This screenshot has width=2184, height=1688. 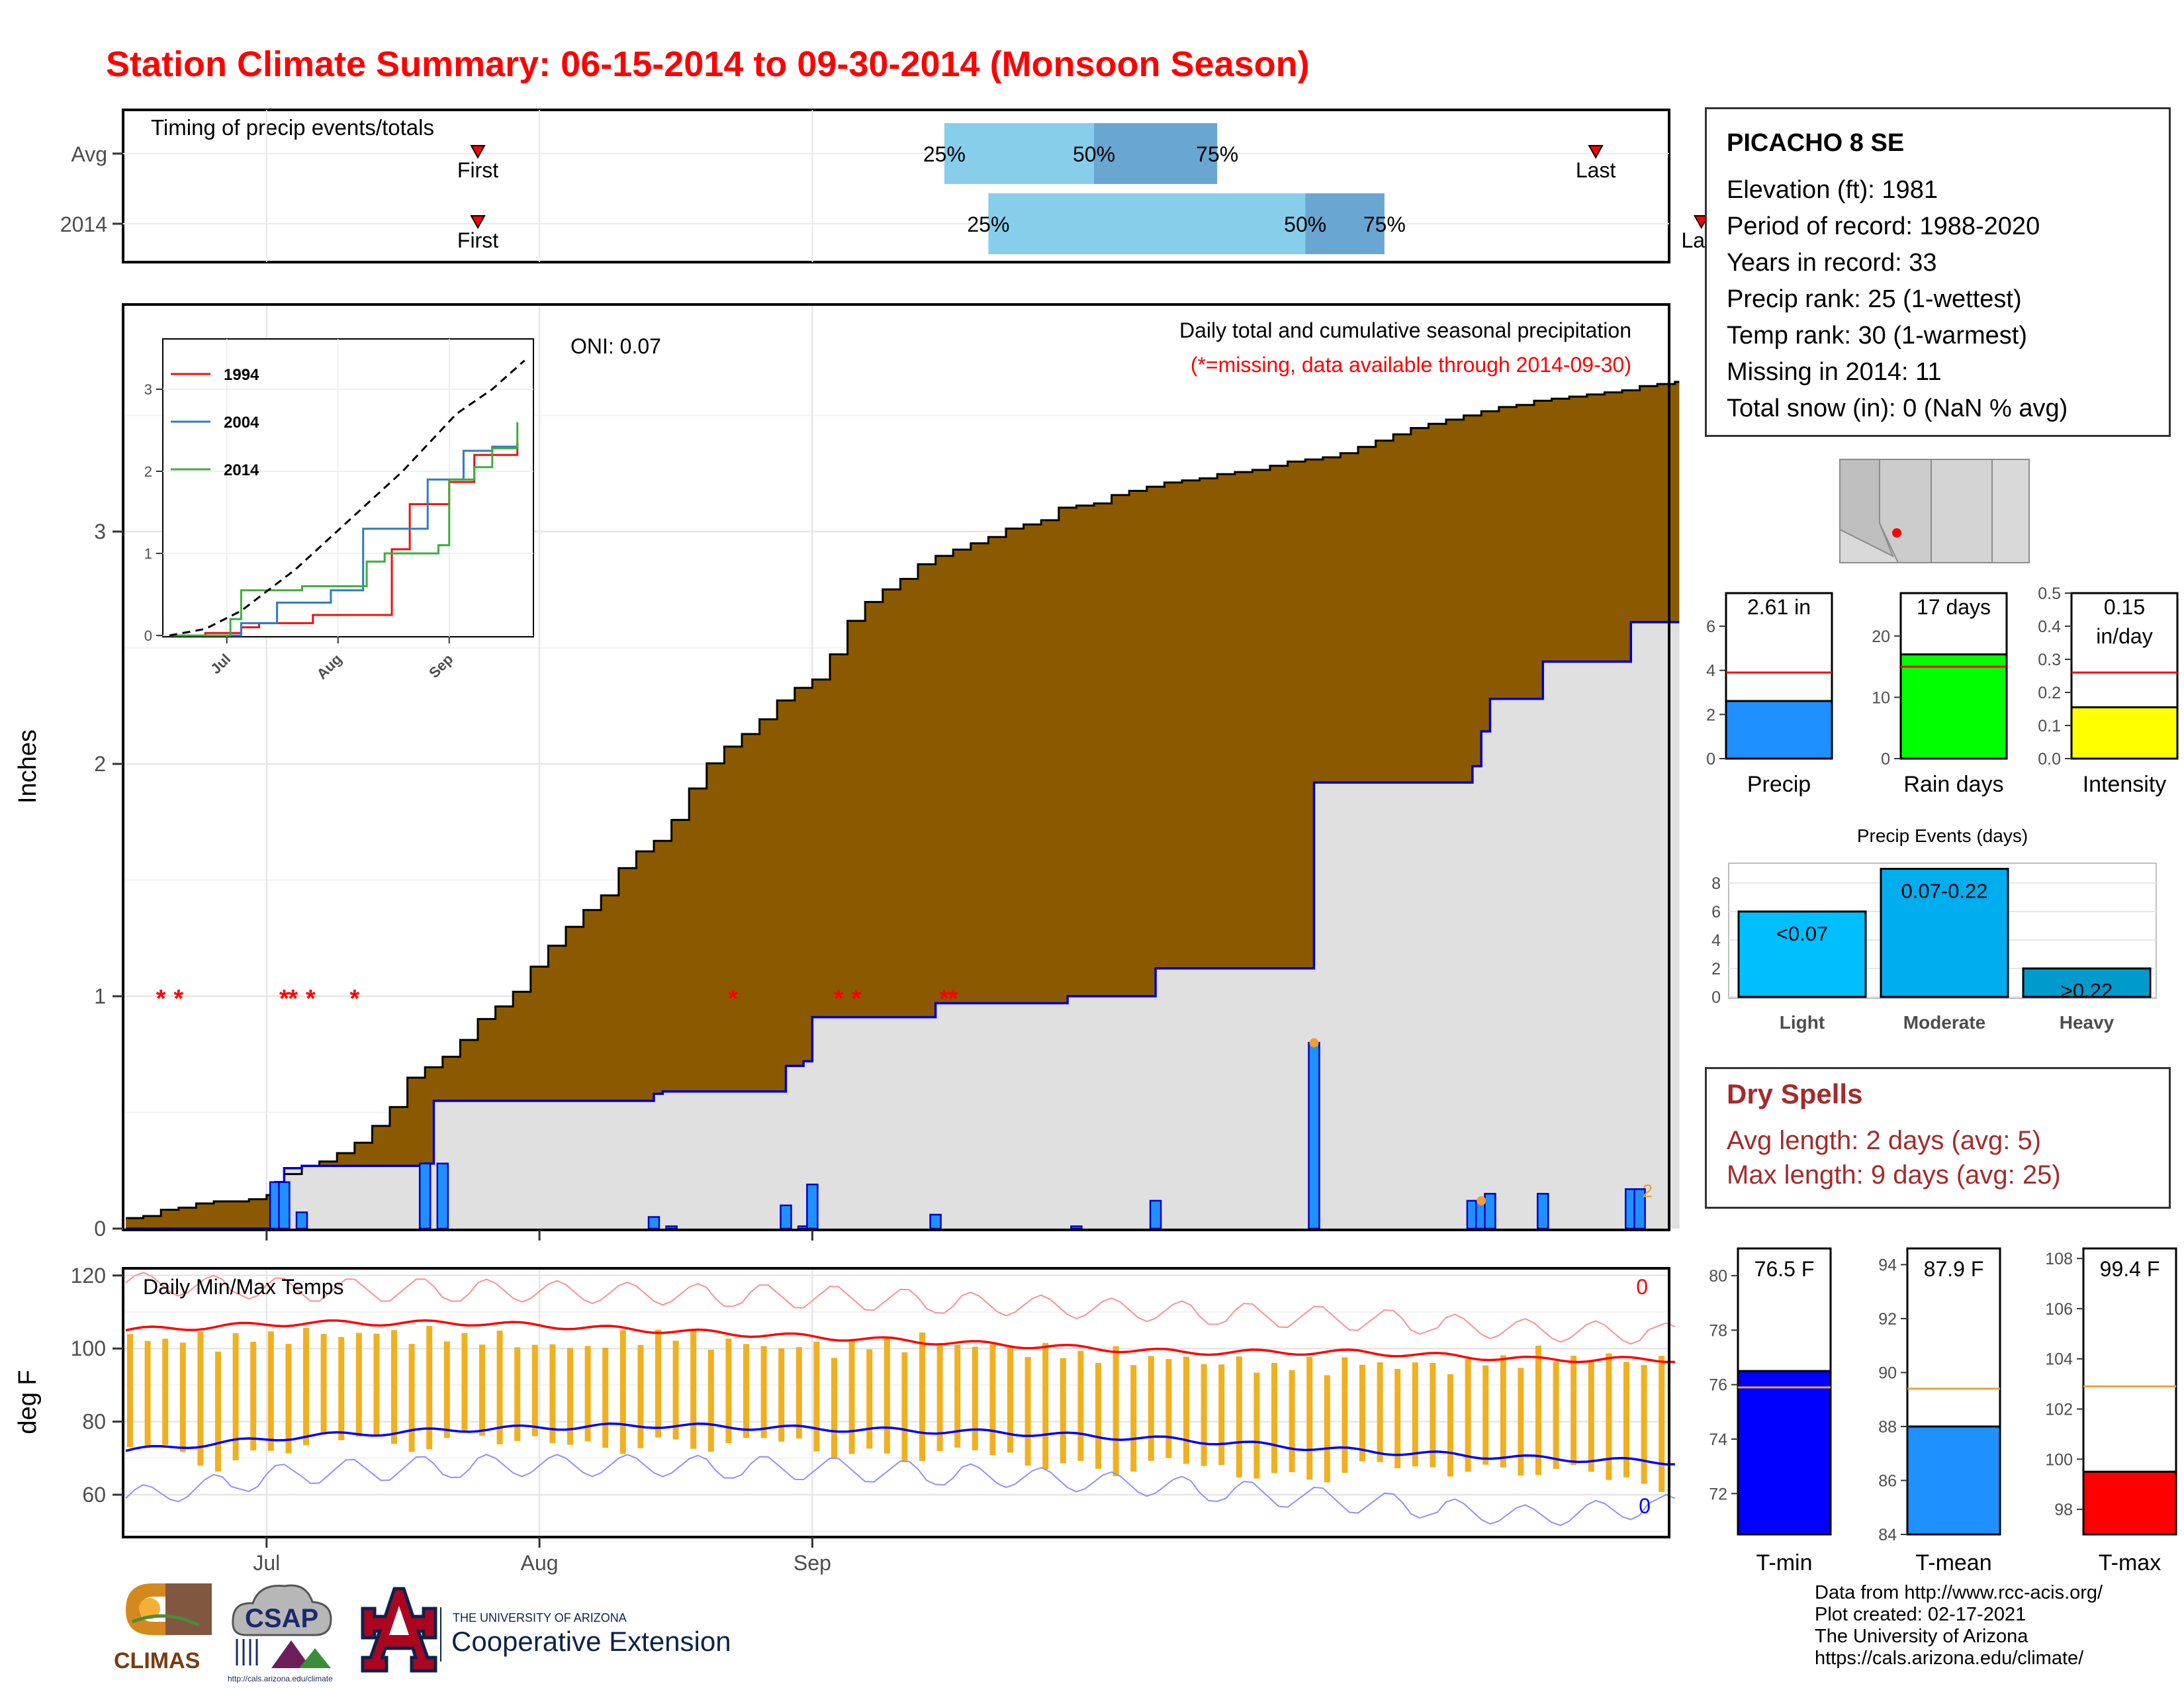 I want to click on temp-bar-tick-label: 92, so click(x=1888, y=1319).